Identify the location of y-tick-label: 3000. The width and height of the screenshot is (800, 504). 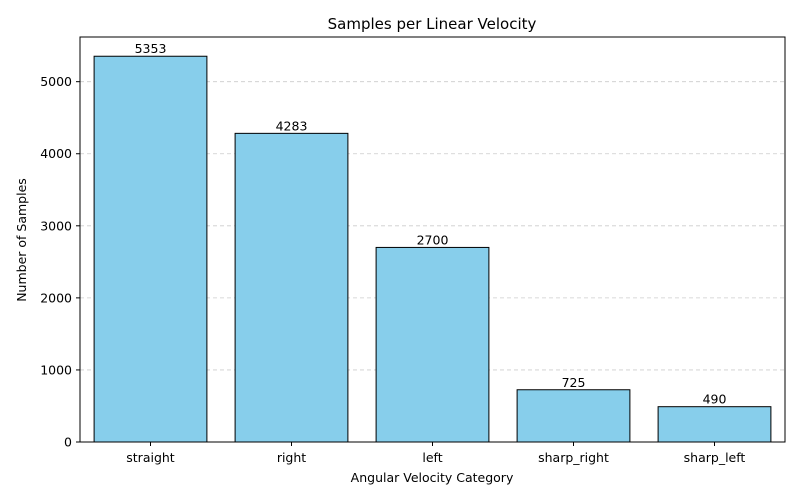
(56, 225).